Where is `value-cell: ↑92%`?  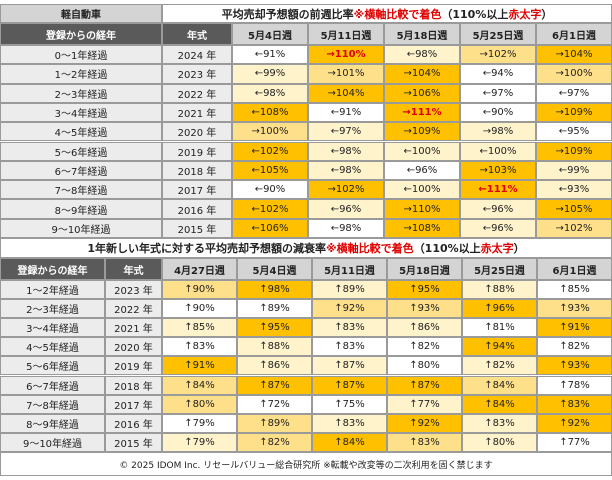 value-cell: ↑92% is located at coordinates (574, 423).